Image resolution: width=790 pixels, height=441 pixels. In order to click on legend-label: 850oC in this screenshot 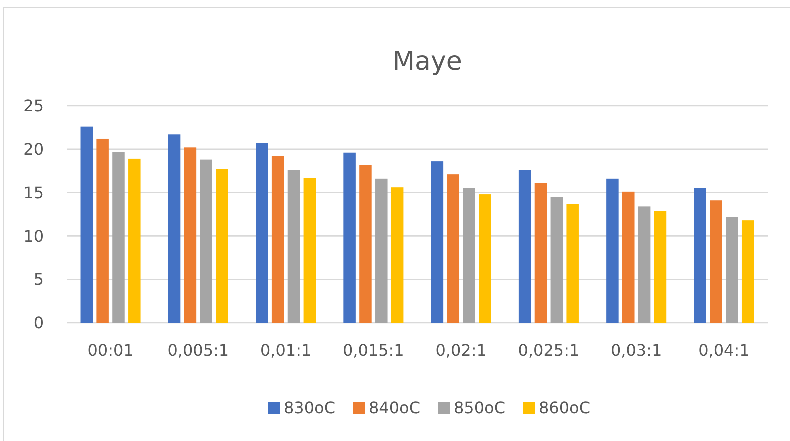, I will do `click(480, 408)`.